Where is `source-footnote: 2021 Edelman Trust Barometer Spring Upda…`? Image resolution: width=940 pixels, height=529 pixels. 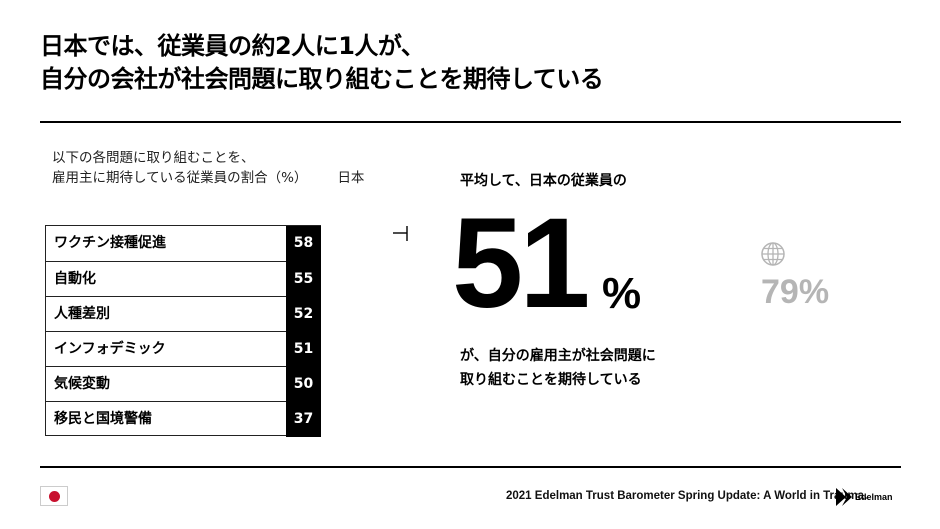 source-footnote: 2021 Edelman Trust Barometer Spring Upda… is located at coordinates (687, 496).